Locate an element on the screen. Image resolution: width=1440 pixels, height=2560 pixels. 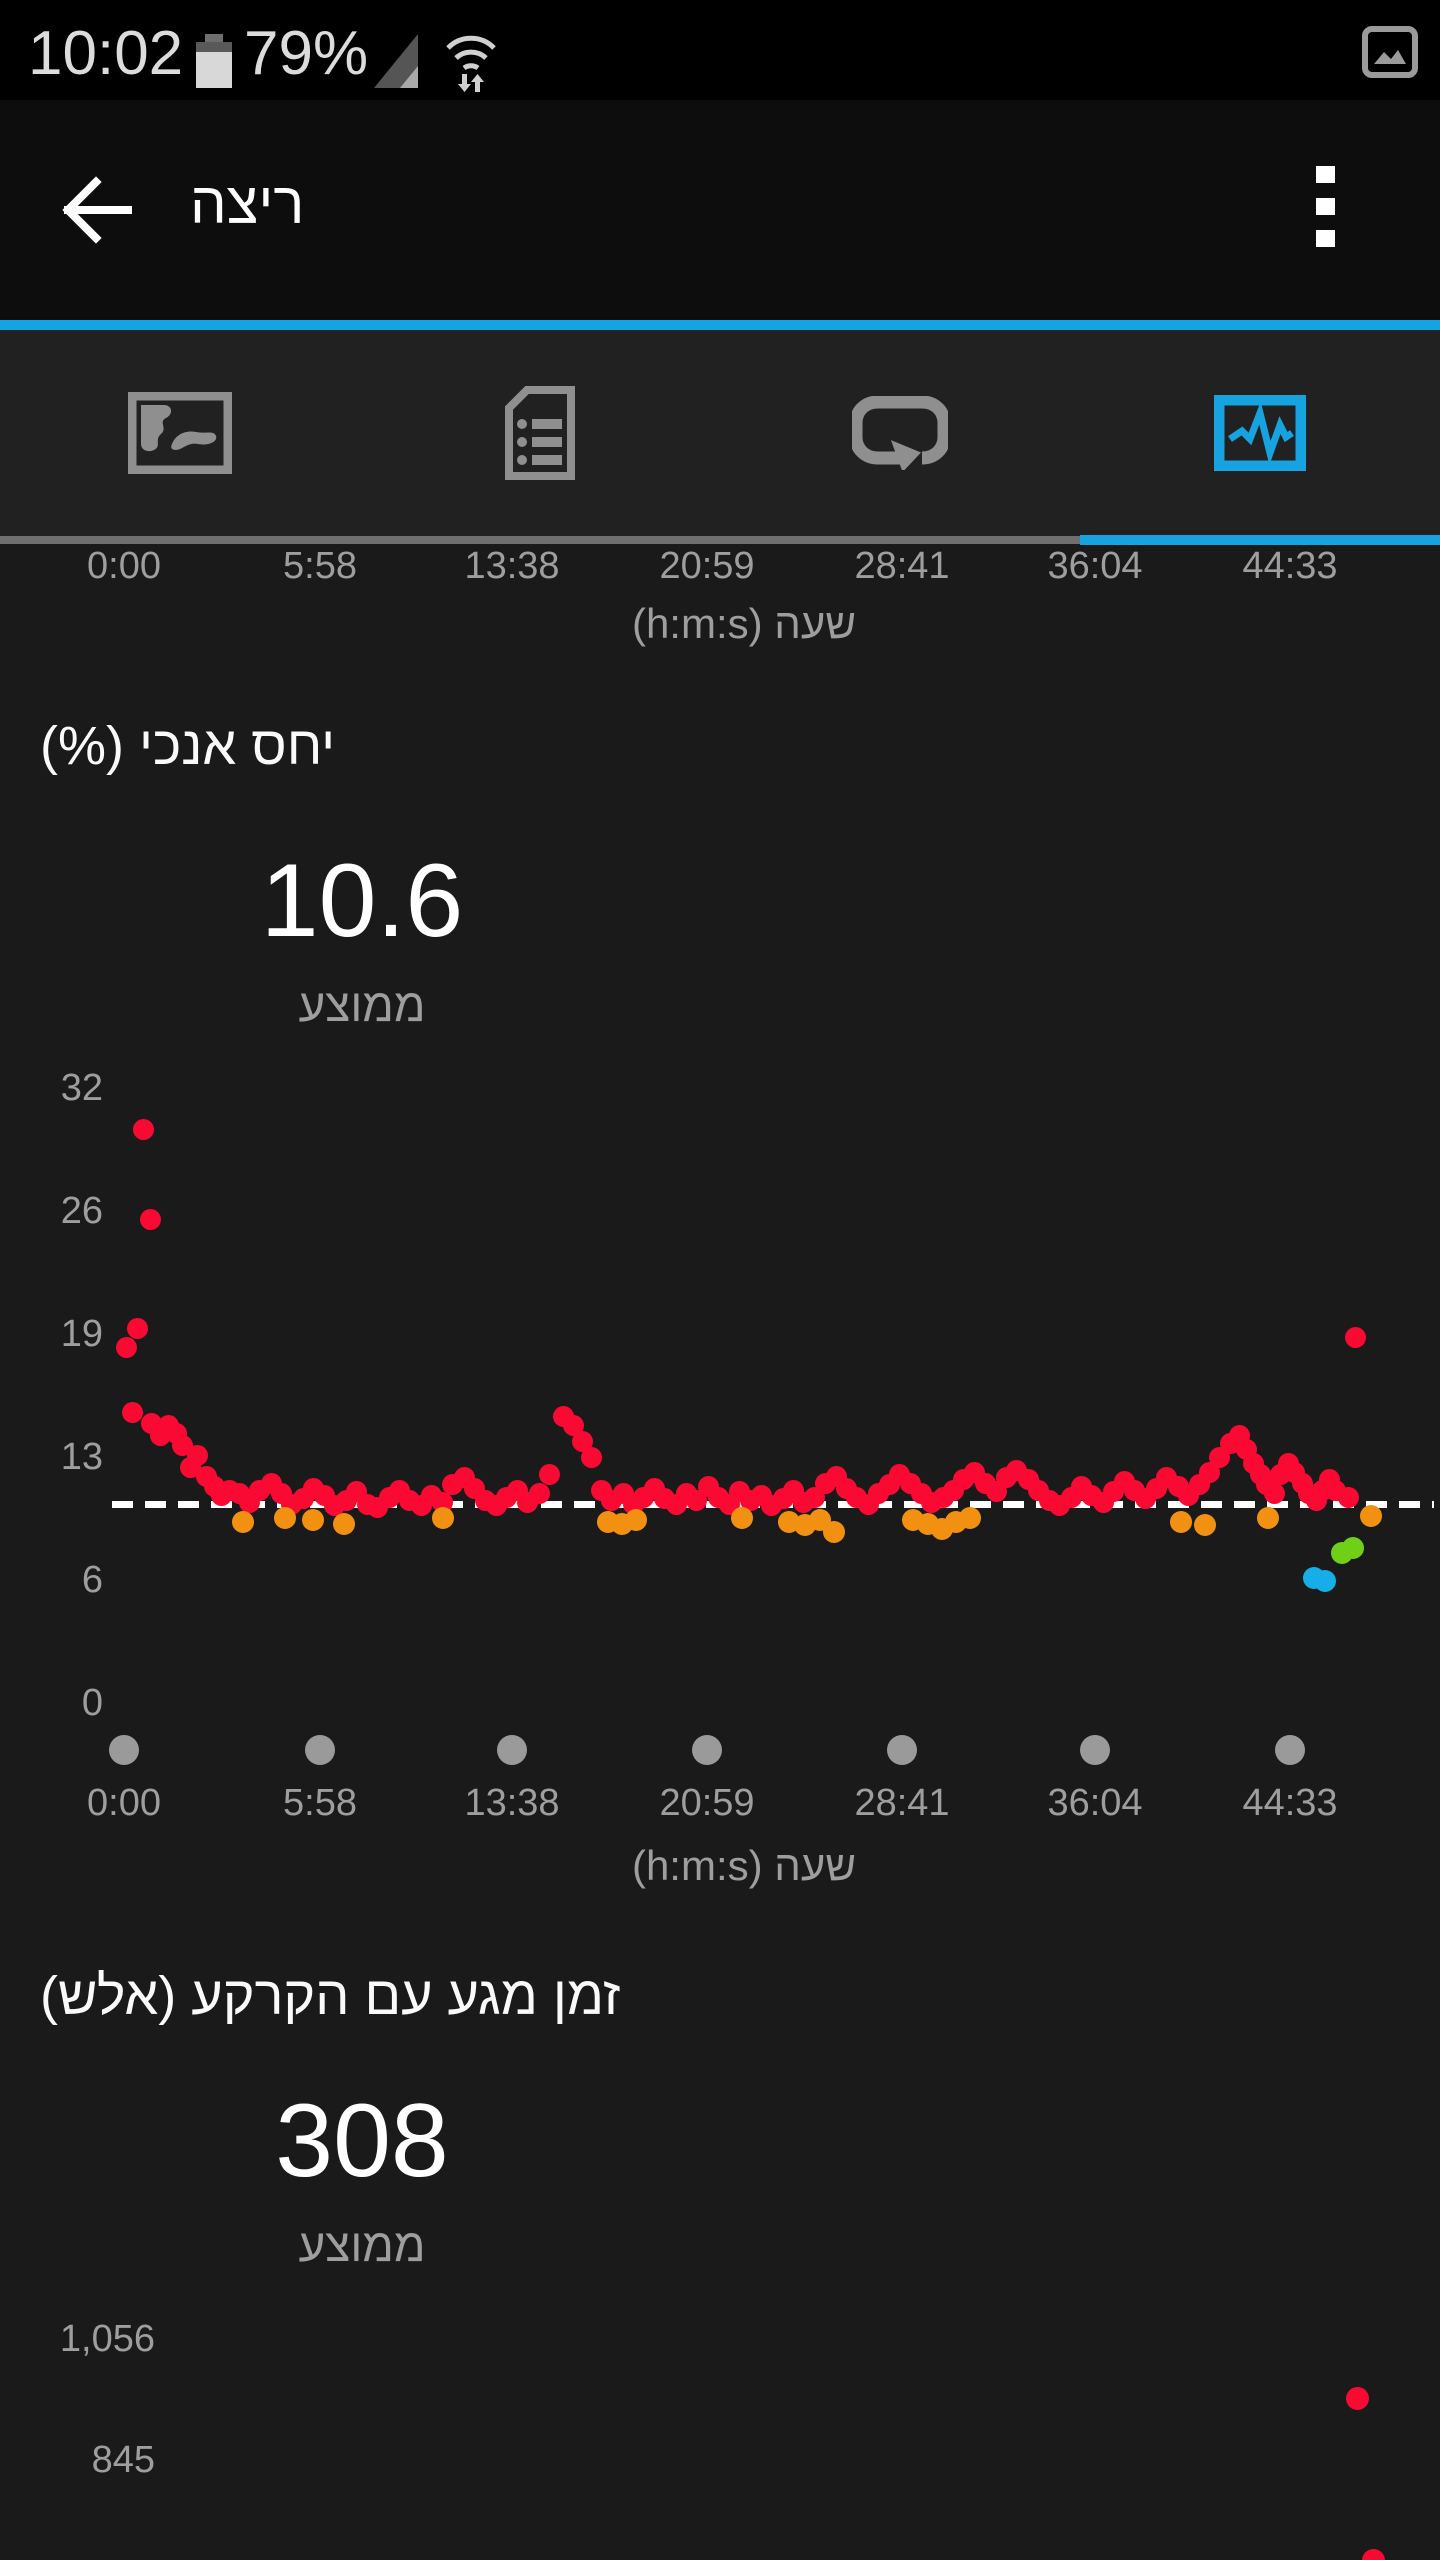
battery-percent: 79% is located at coordinates (306, 53).